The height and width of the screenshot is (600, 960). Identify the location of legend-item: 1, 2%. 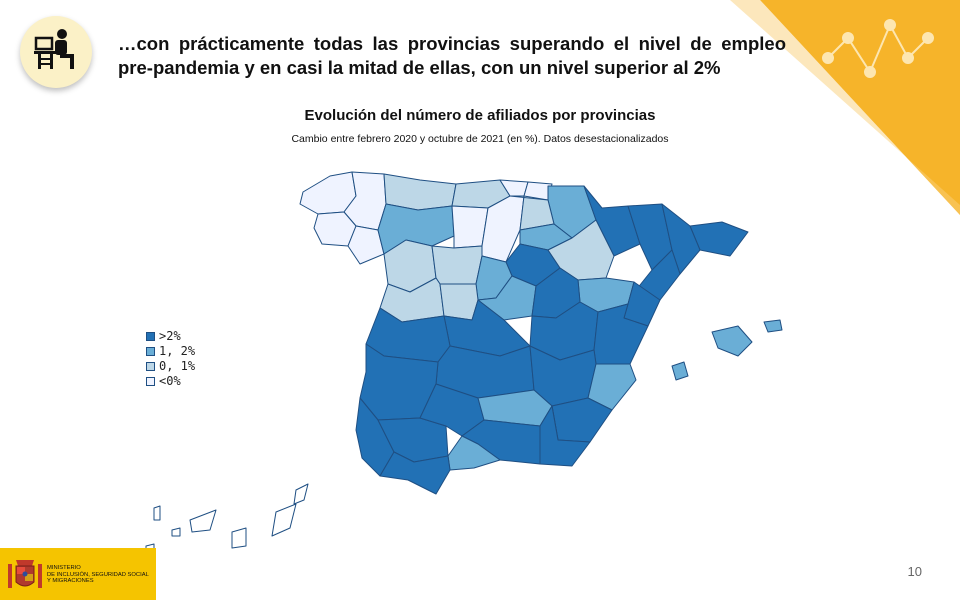
(170, 351).